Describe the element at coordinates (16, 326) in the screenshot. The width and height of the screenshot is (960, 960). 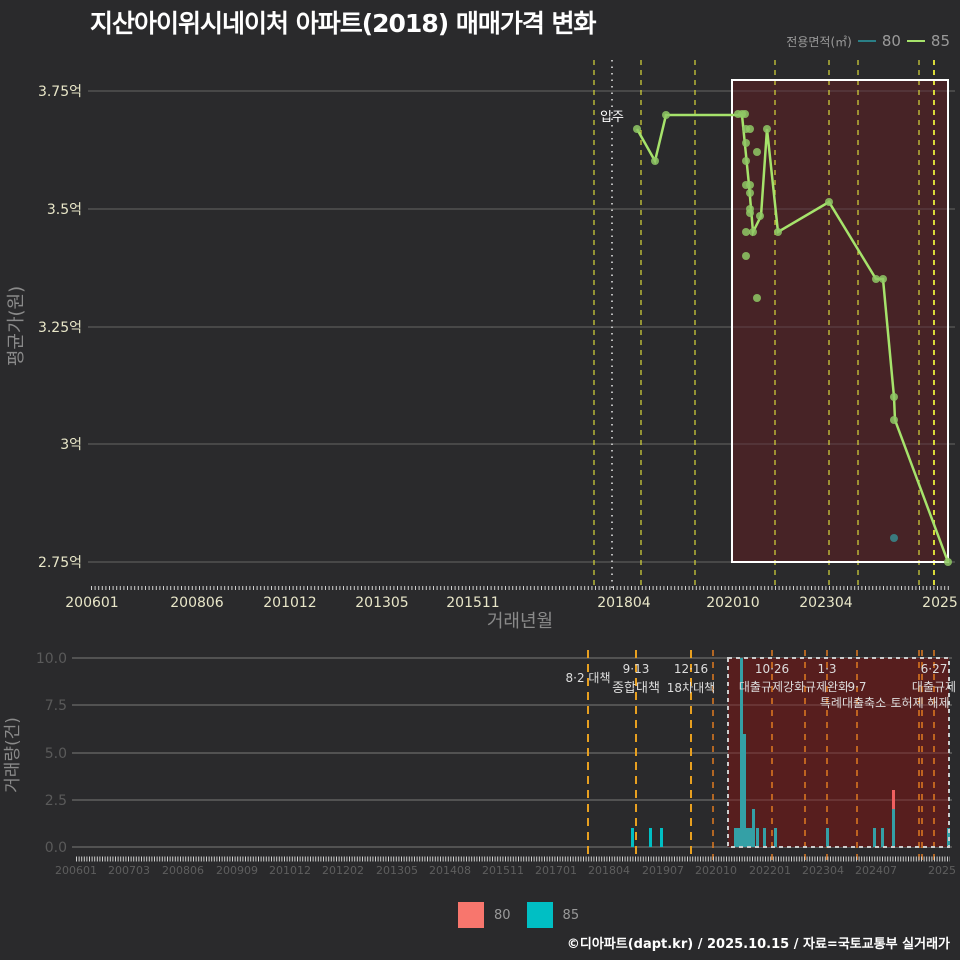
I see `upper-y-label: 평균가(원)` at that location.